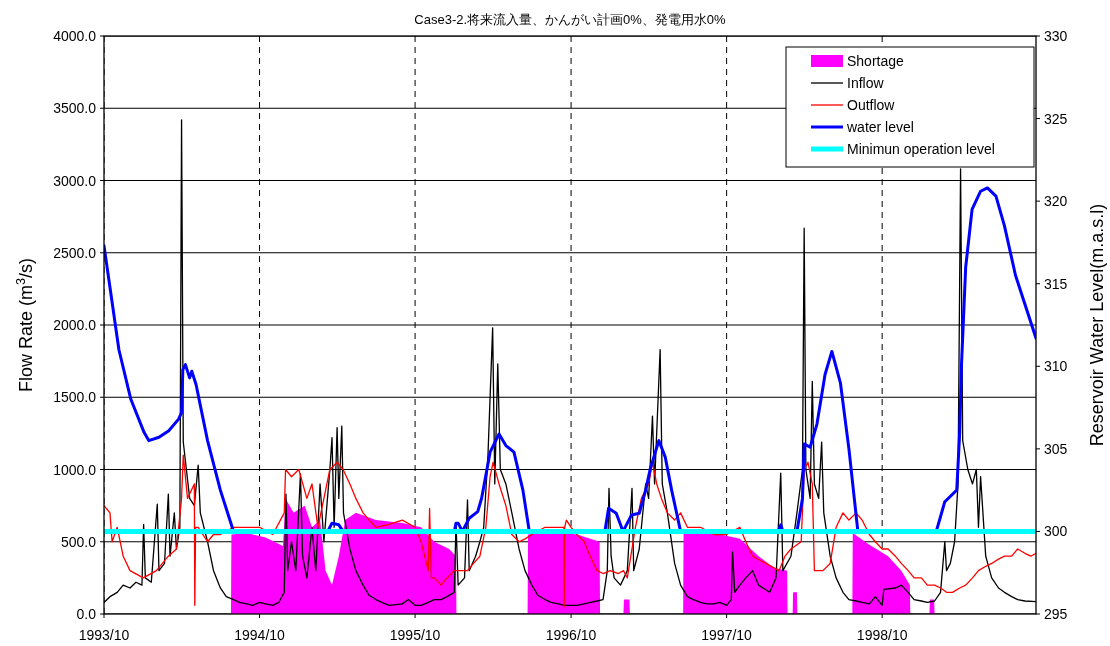  I want to click on y-tick-label: 2500.0, so click(75, 252).